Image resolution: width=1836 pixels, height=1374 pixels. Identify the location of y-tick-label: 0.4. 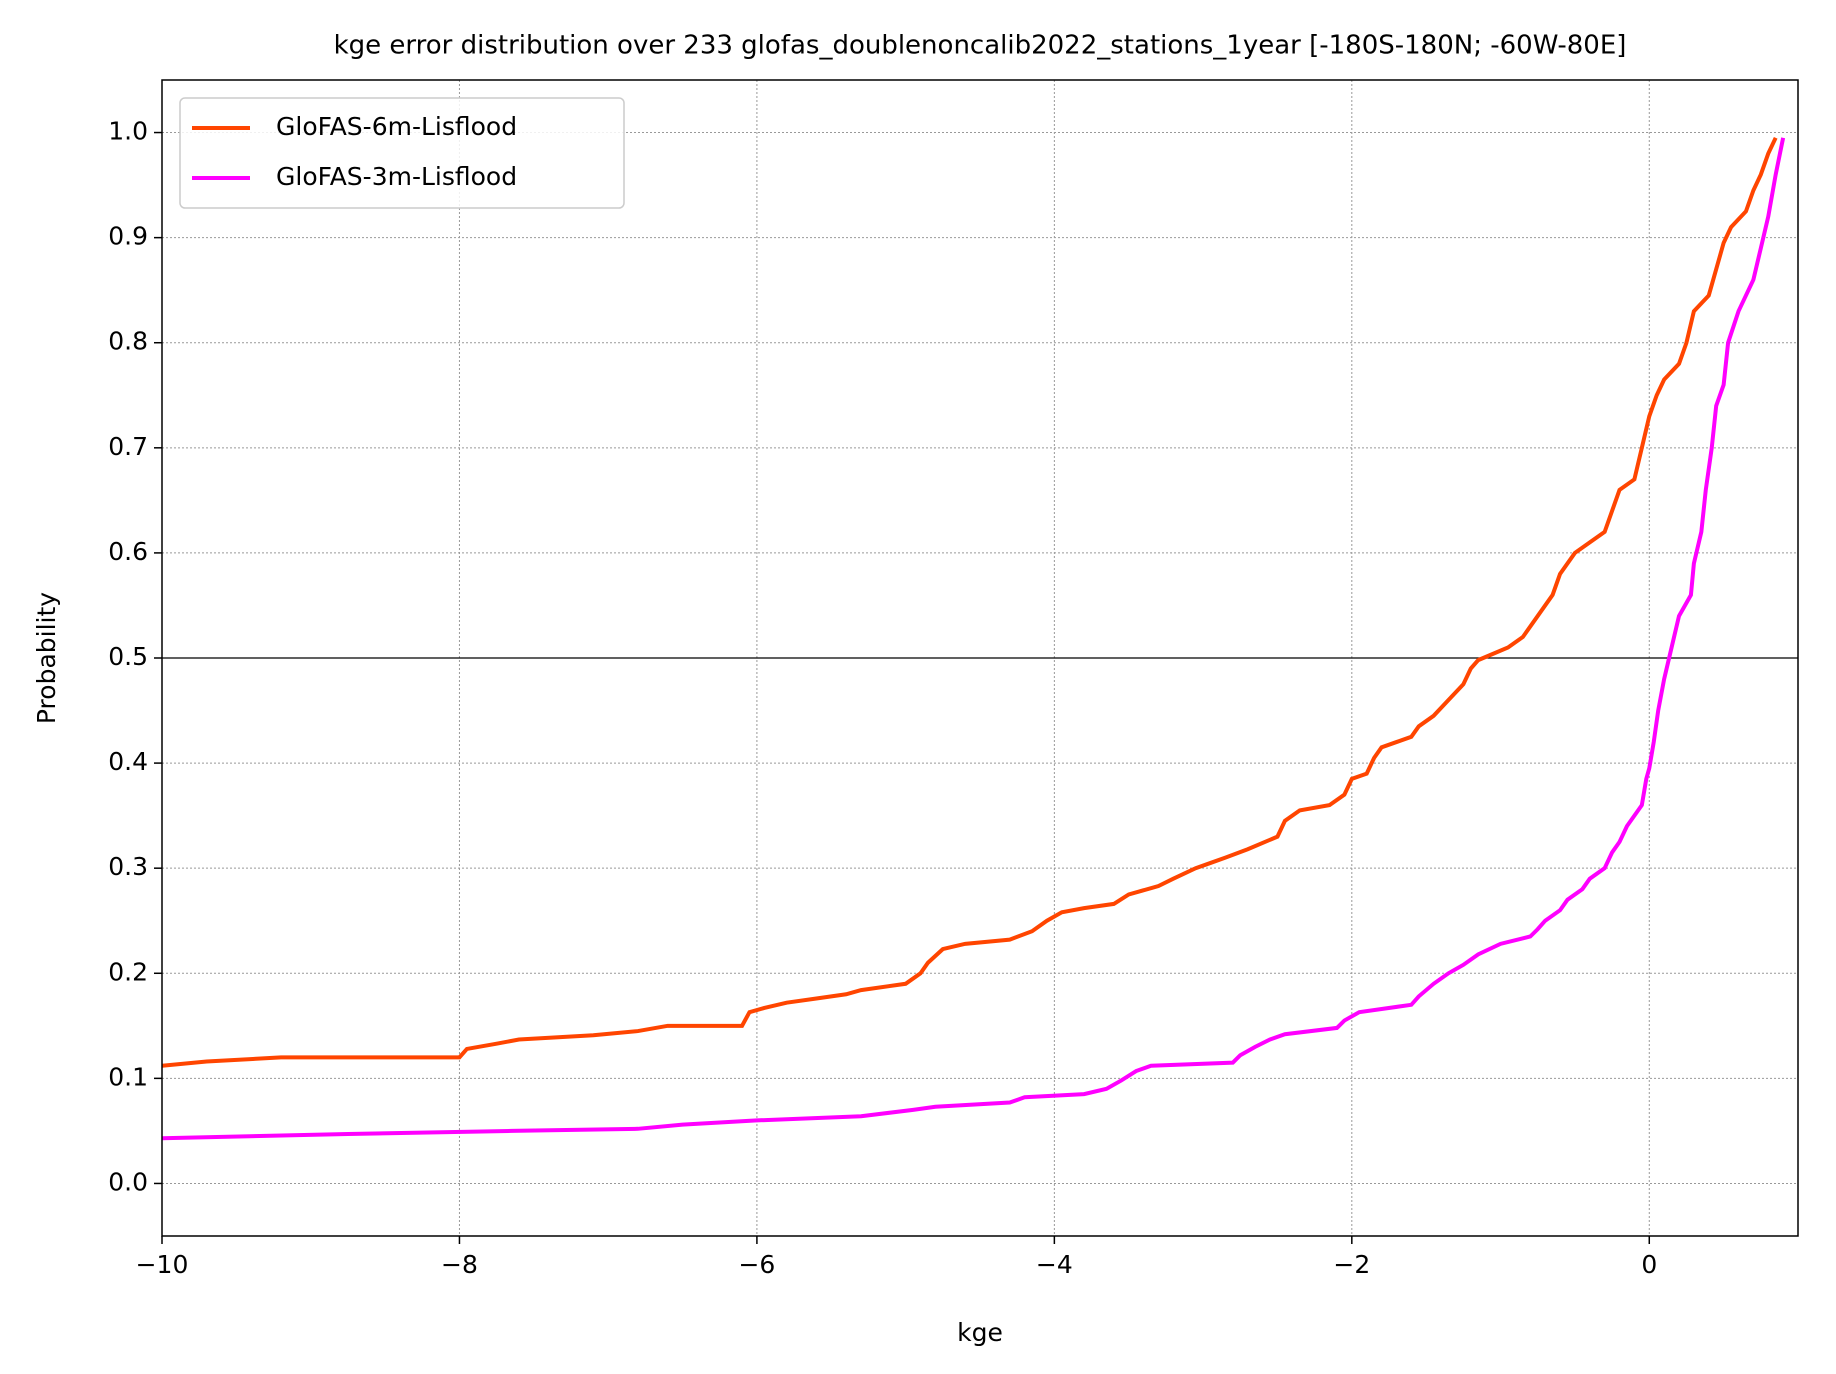
(128, 761).